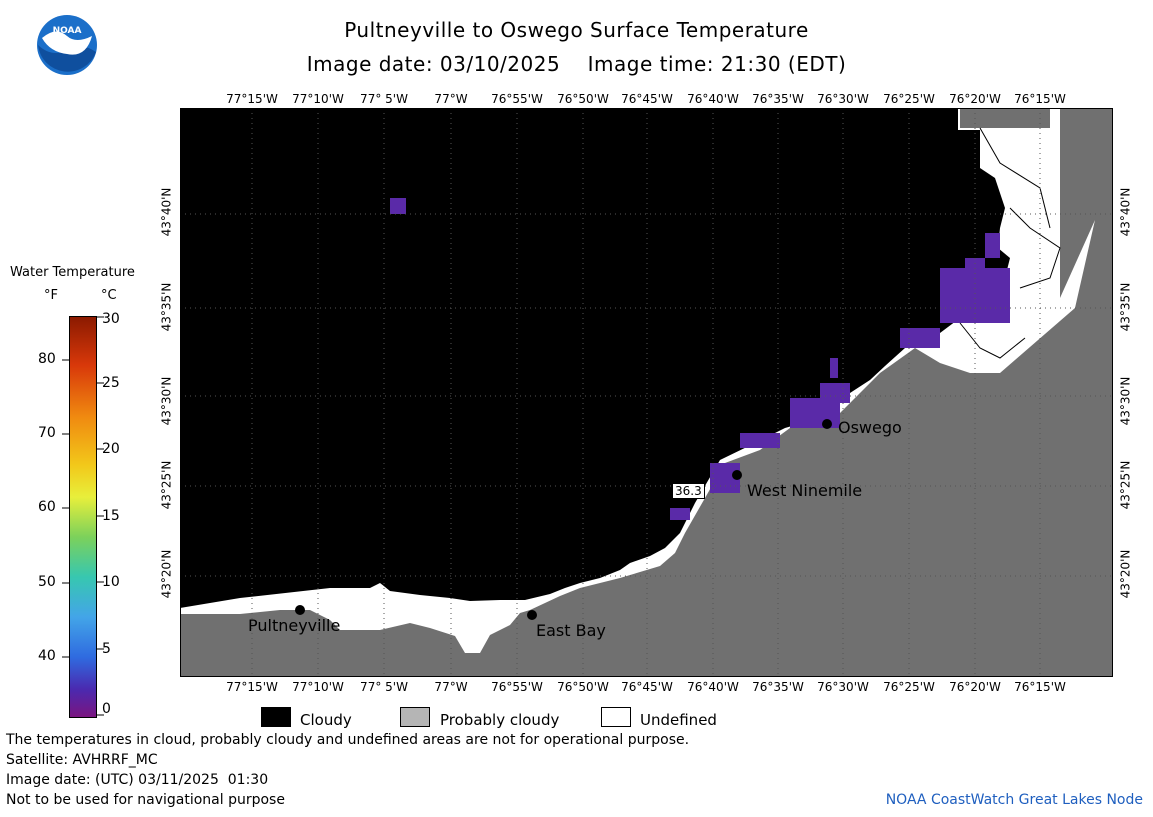 Image resolution: width=1153 pixels, height=817 pixels. I want to click on city-marker-pultneyville, so click(300, 610).